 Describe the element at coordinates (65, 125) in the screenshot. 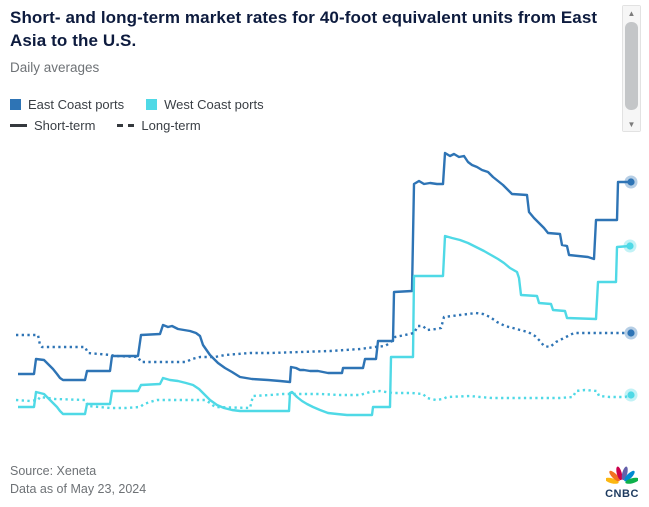

I see `legend-label-short-term: Short-term` at that location.